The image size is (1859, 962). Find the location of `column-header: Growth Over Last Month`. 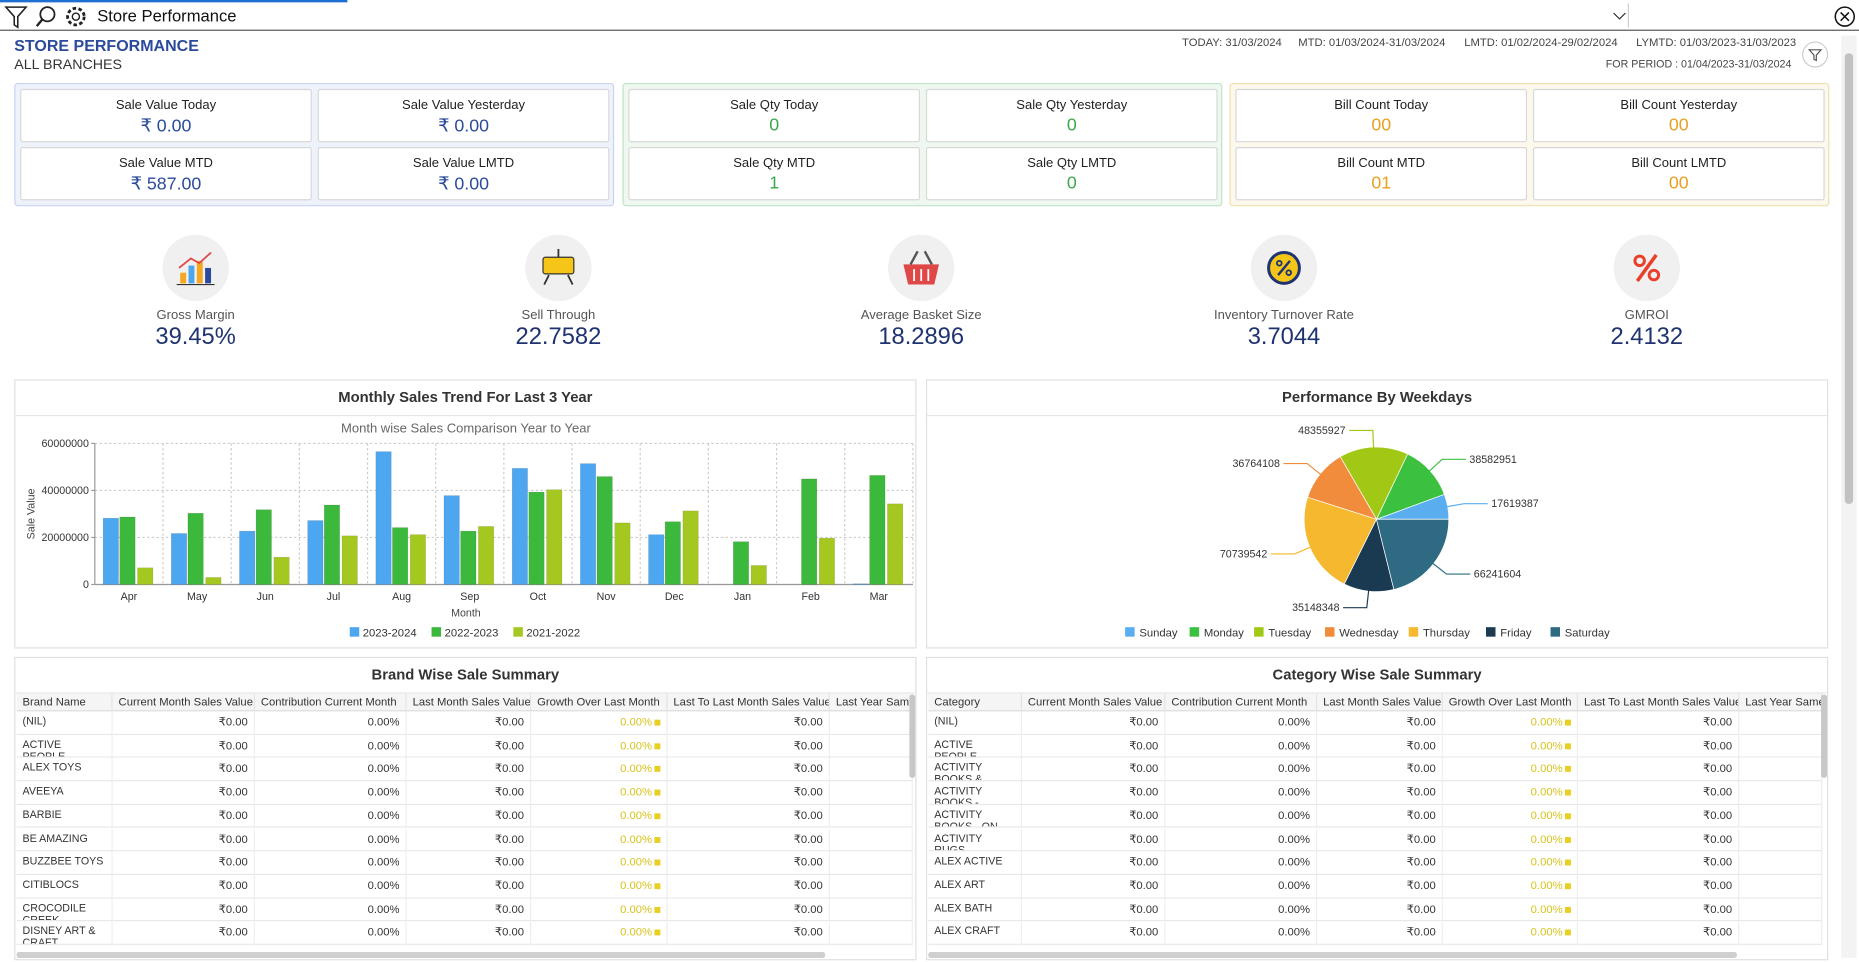

column-header: Growth Over Last Month is located at coordinates (599, 703).